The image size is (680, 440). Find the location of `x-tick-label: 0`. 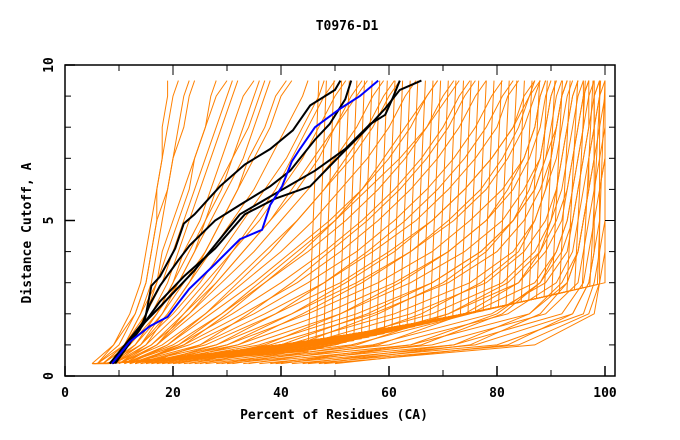

x-tick-label: 0 is located at coordinates (65, 393).